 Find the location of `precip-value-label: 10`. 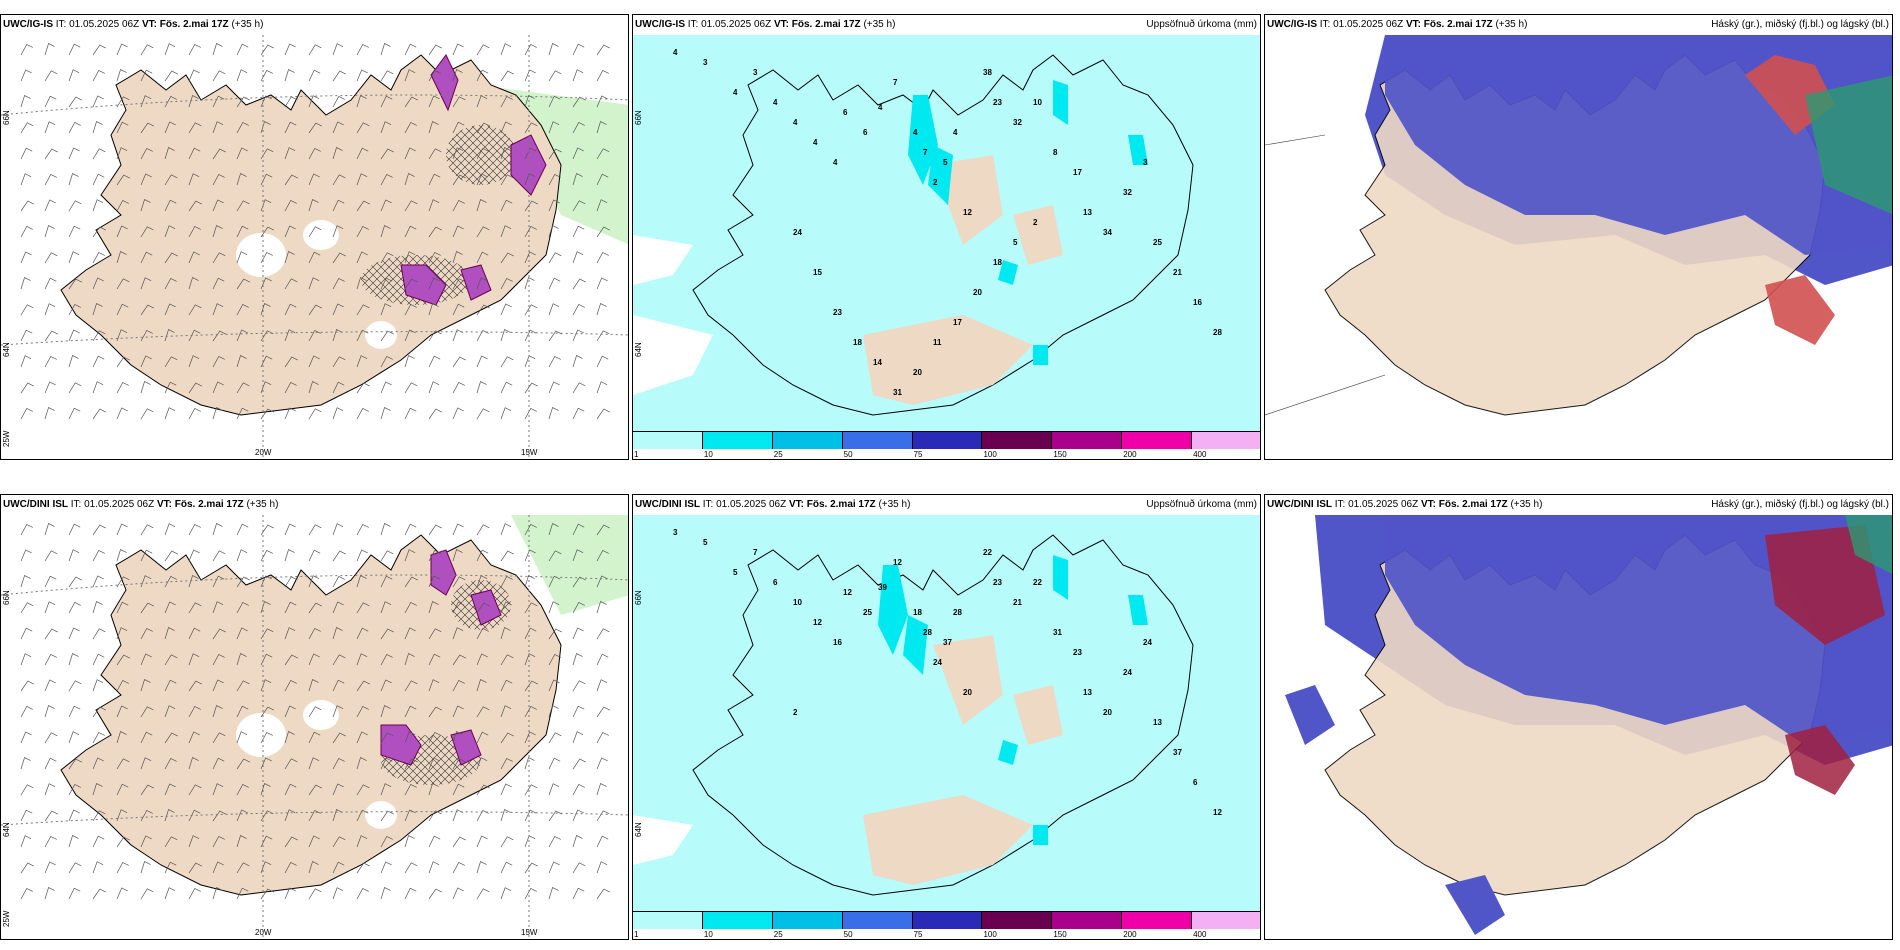

precip-value-label: 10 is located at coordinates (1037, 102).